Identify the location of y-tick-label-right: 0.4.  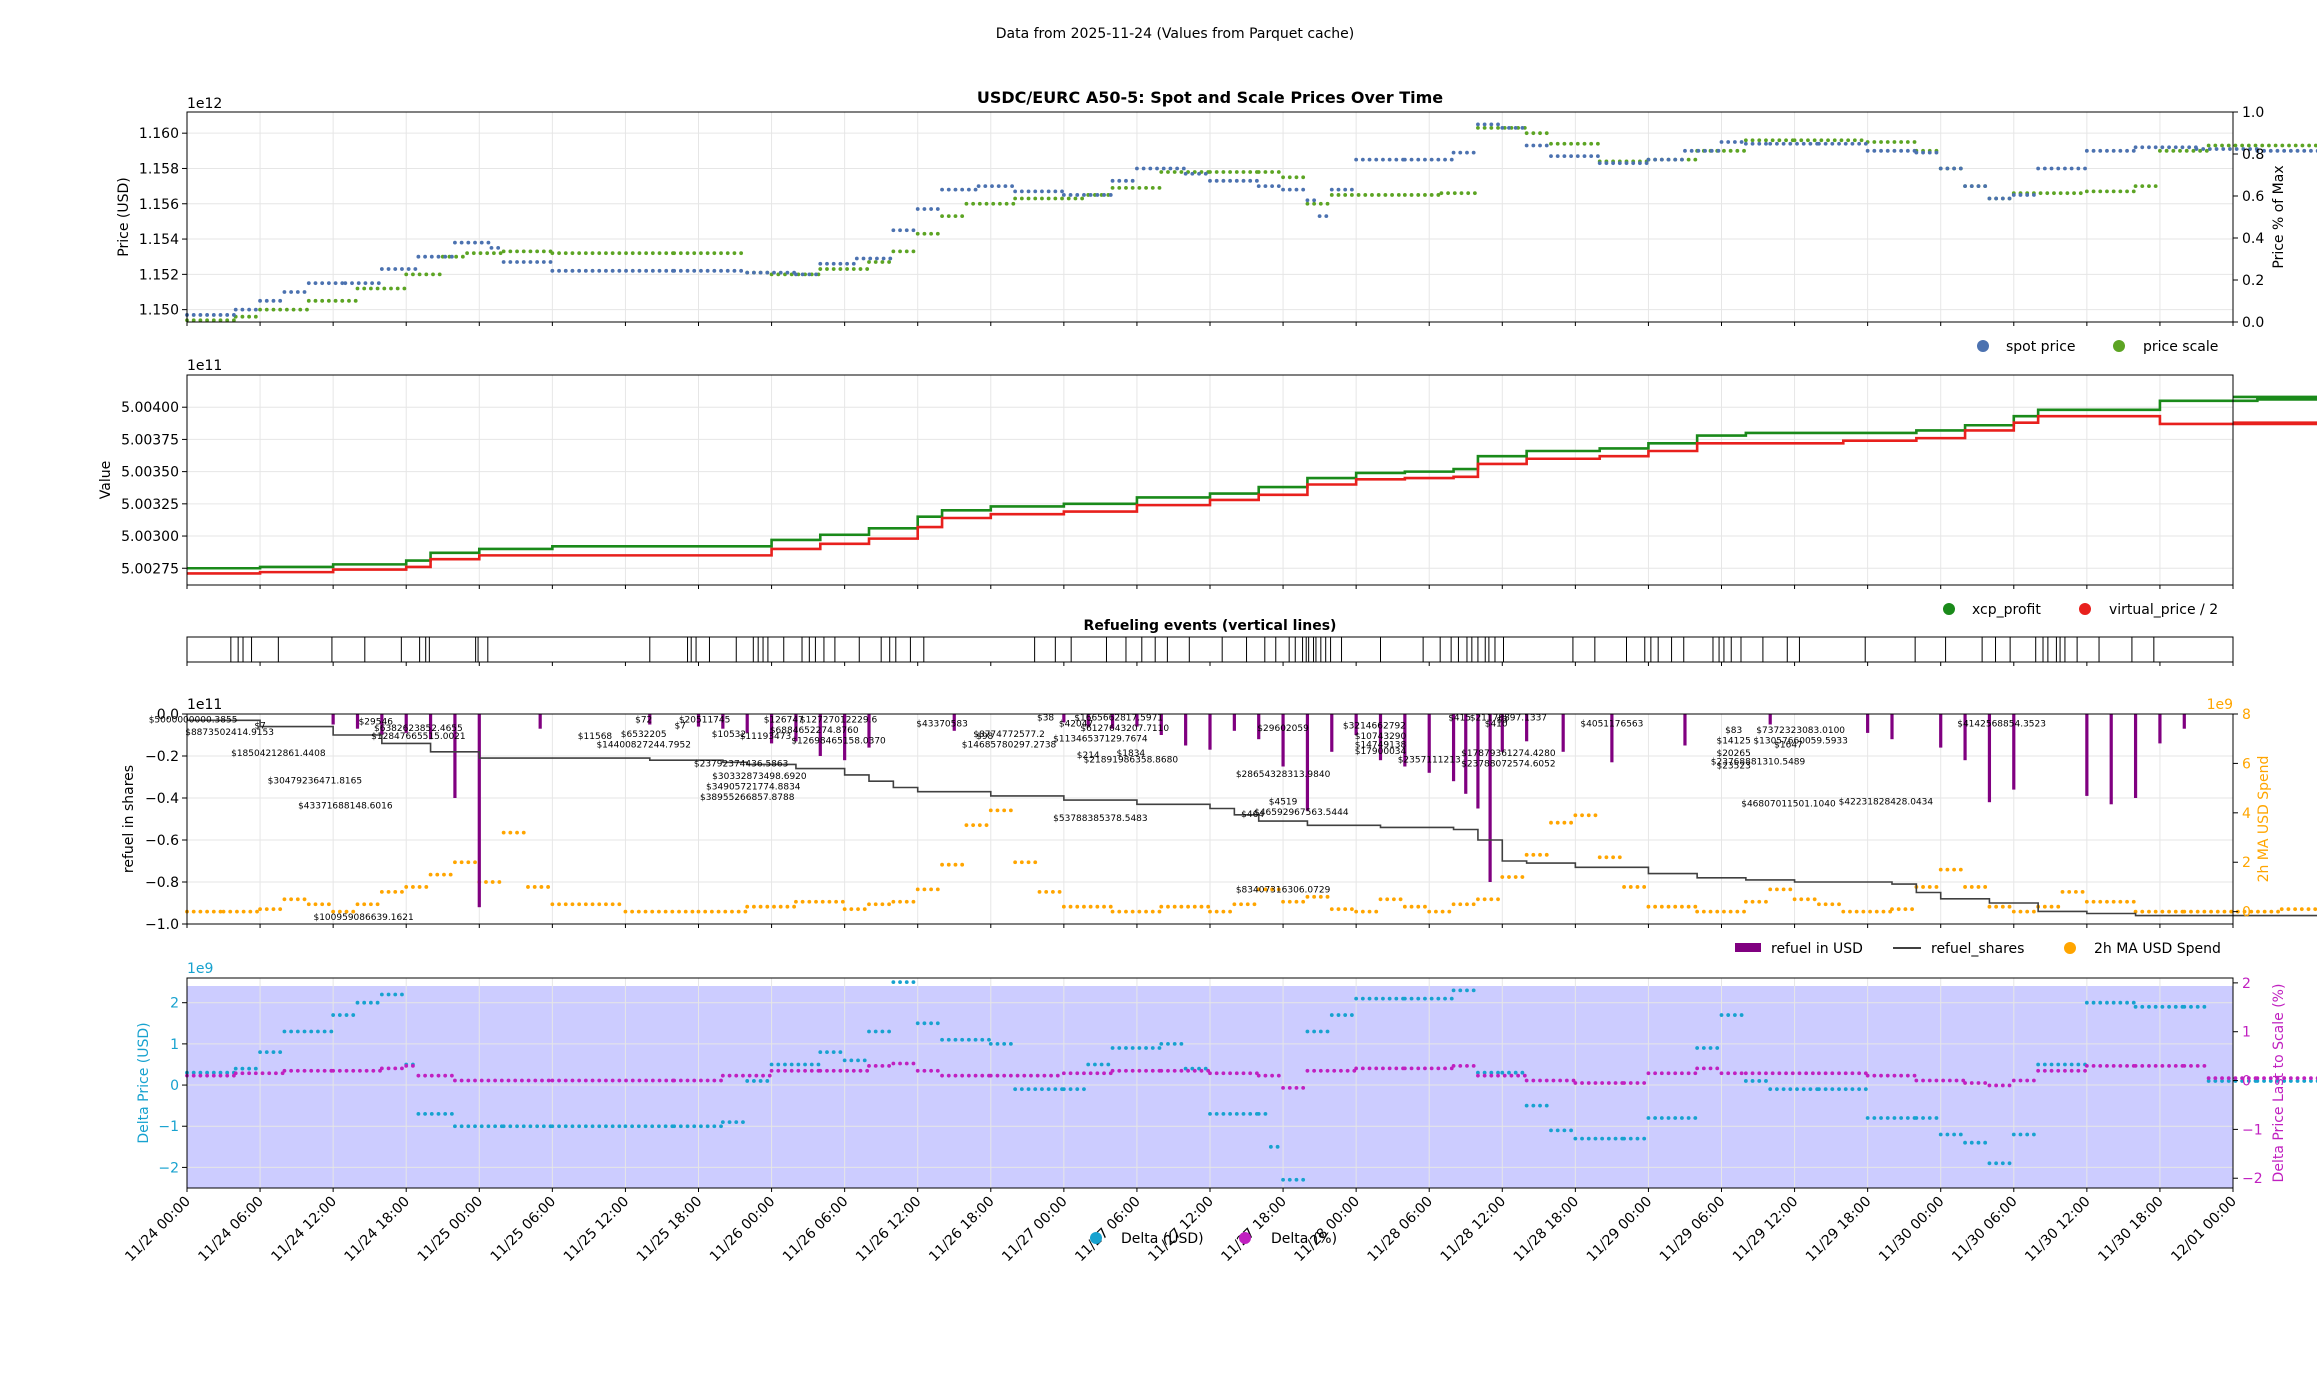
(2253, 239).